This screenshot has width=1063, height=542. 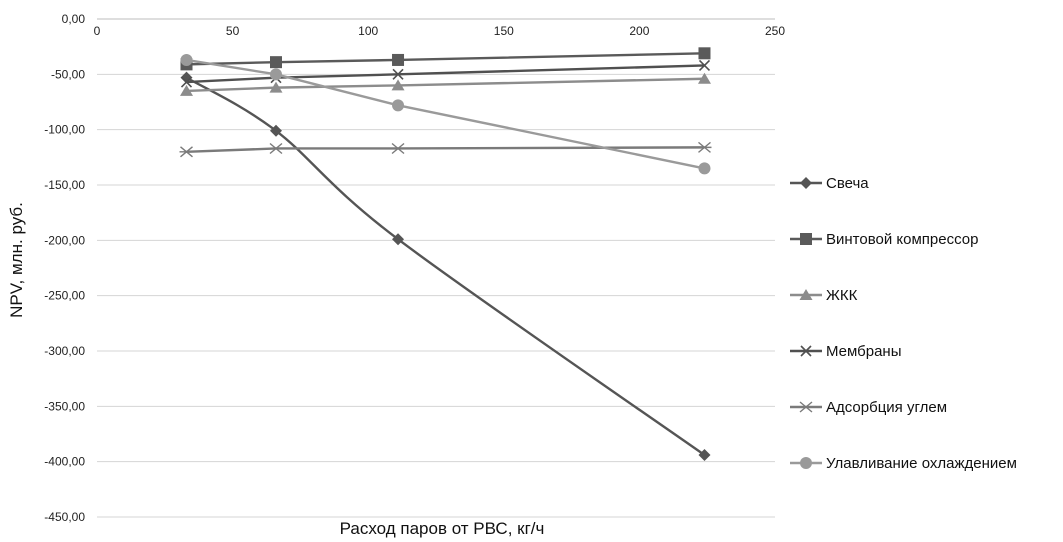 What do you see at coordinates (74, 19) in the screenshot?
I see `y-tick-label: 0,00` at bounding box center [74, 19].